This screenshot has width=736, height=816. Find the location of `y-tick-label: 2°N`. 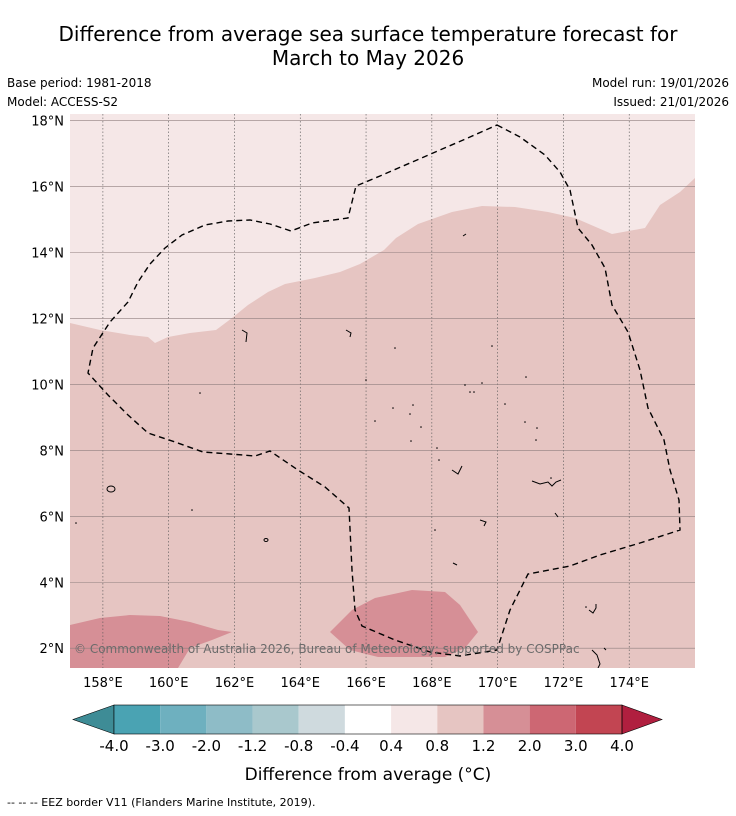

y-tick-label: 2°N is located at coordinates (52, 649).